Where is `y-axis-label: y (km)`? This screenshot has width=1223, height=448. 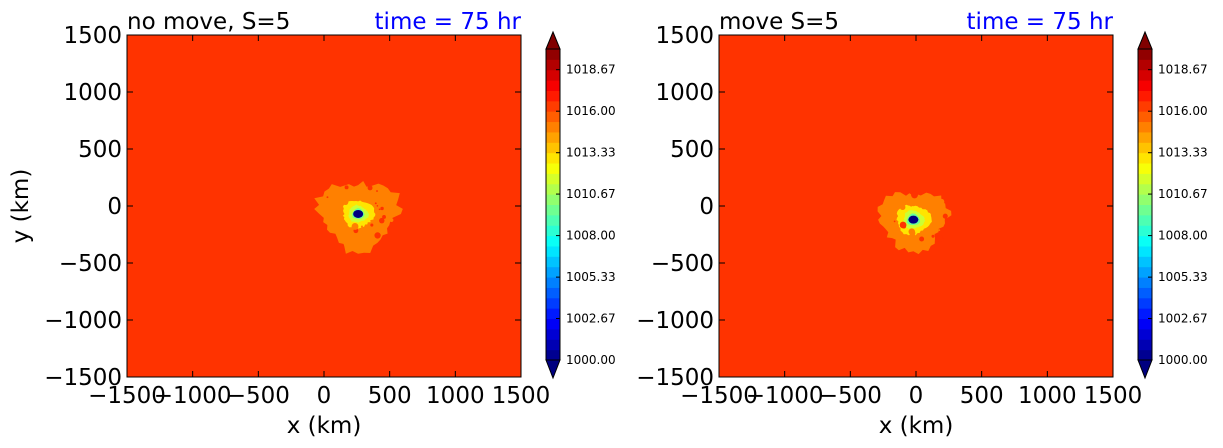
y-axis-label: y (km) is located at coordinates (21, 206).